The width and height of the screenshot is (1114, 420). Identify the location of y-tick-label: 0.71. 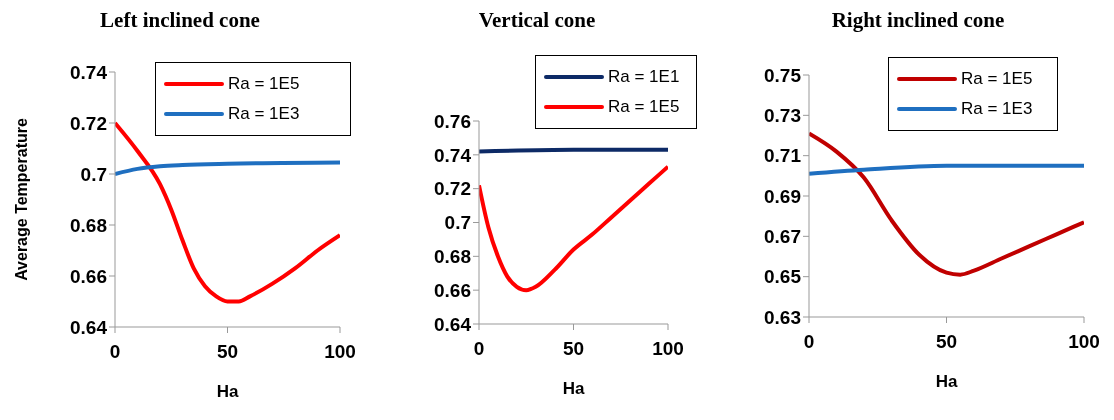
(783, 156).